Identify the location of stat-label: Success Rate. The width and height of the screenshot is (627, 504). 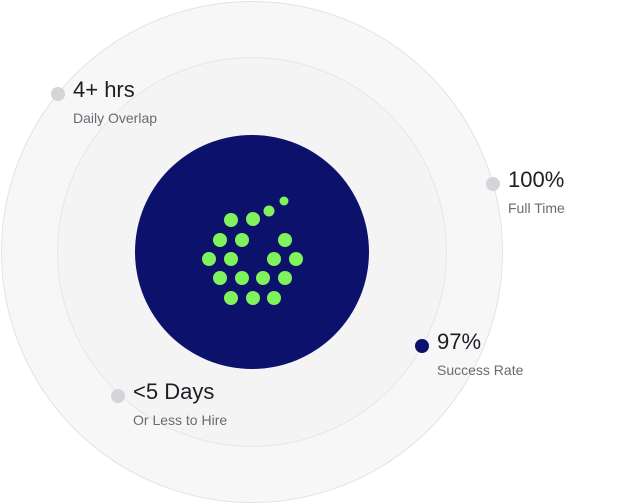
(480, 370).